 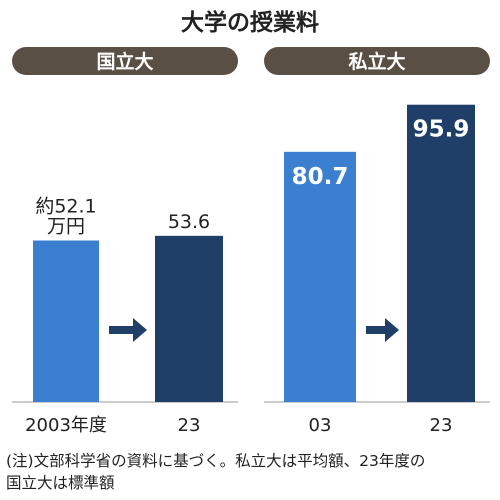 What do you see at coordinates (441, 130) in the screenshot?
I see `value-label-2-2: 95.9` at bounding box center [441, 130].